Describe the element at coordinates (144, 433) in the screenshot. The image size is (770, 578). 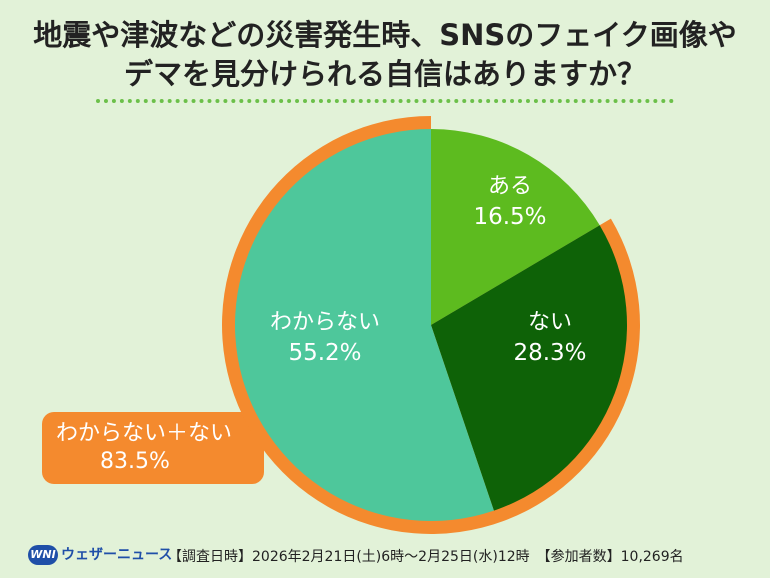
I see `combined-label-name: わからない＋ない` at that location.